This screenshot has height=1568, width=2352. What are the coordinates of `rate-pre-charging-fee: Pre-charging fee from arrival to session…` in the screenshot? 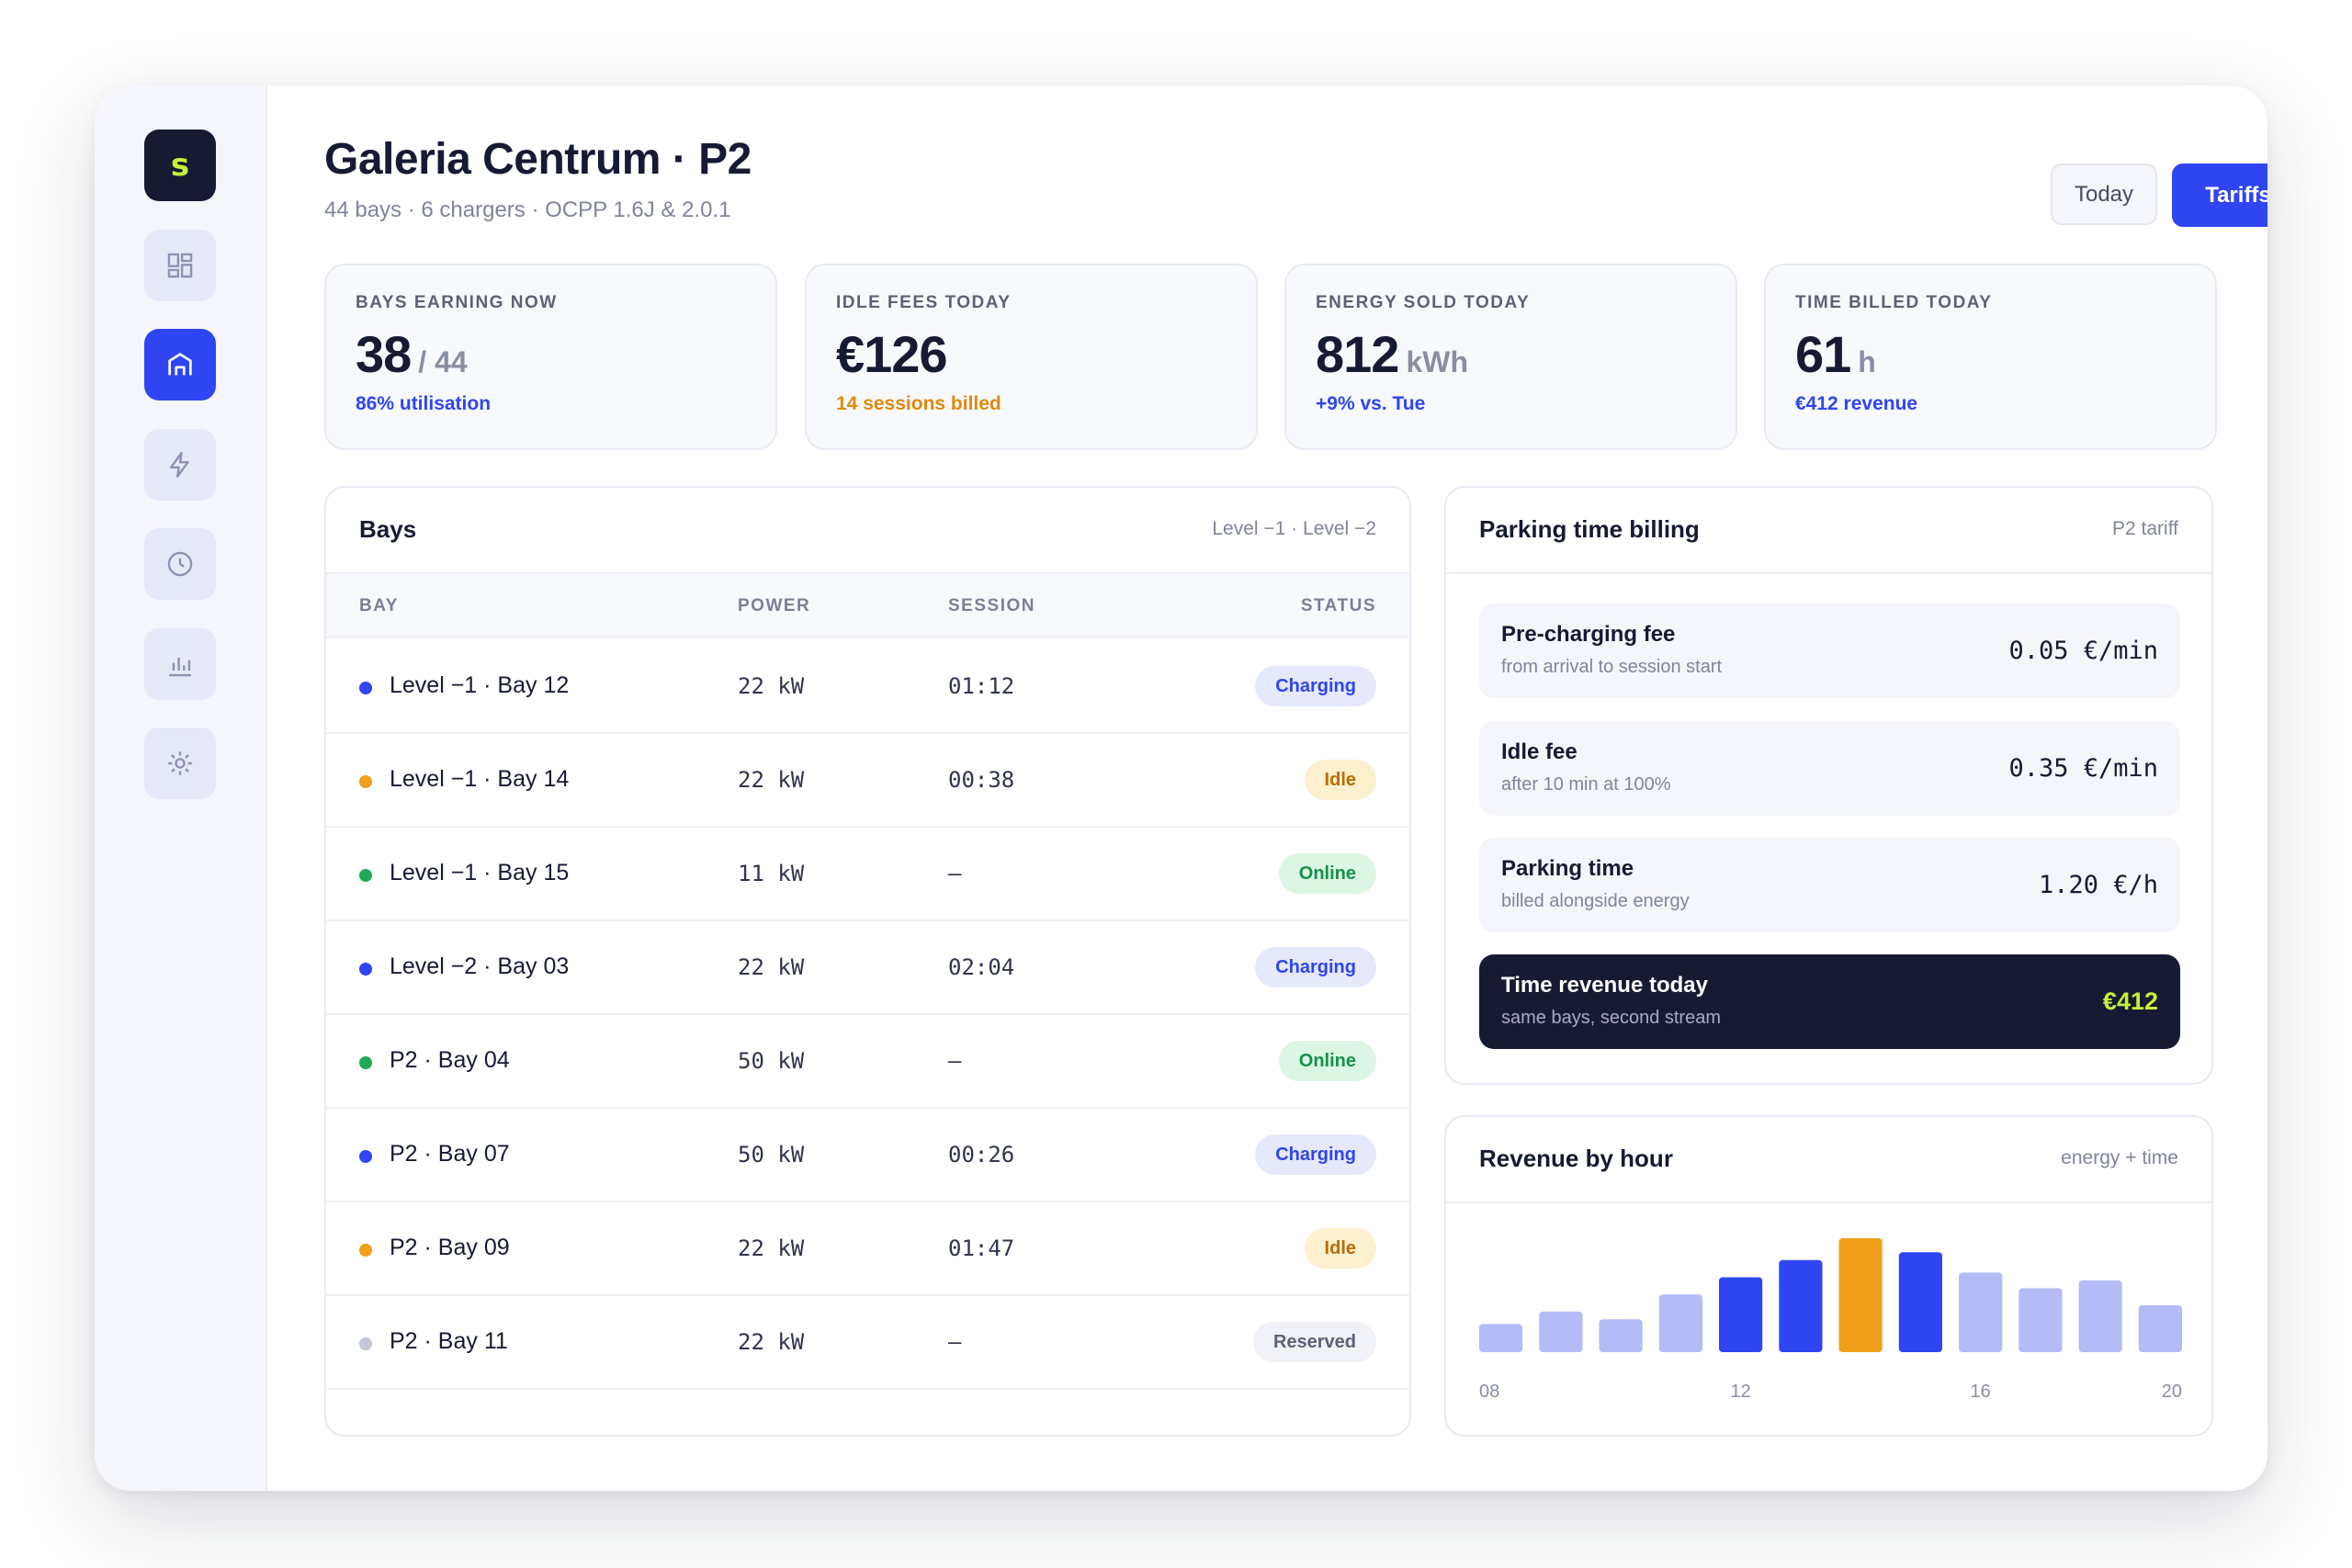 It's located at (1829, 651).